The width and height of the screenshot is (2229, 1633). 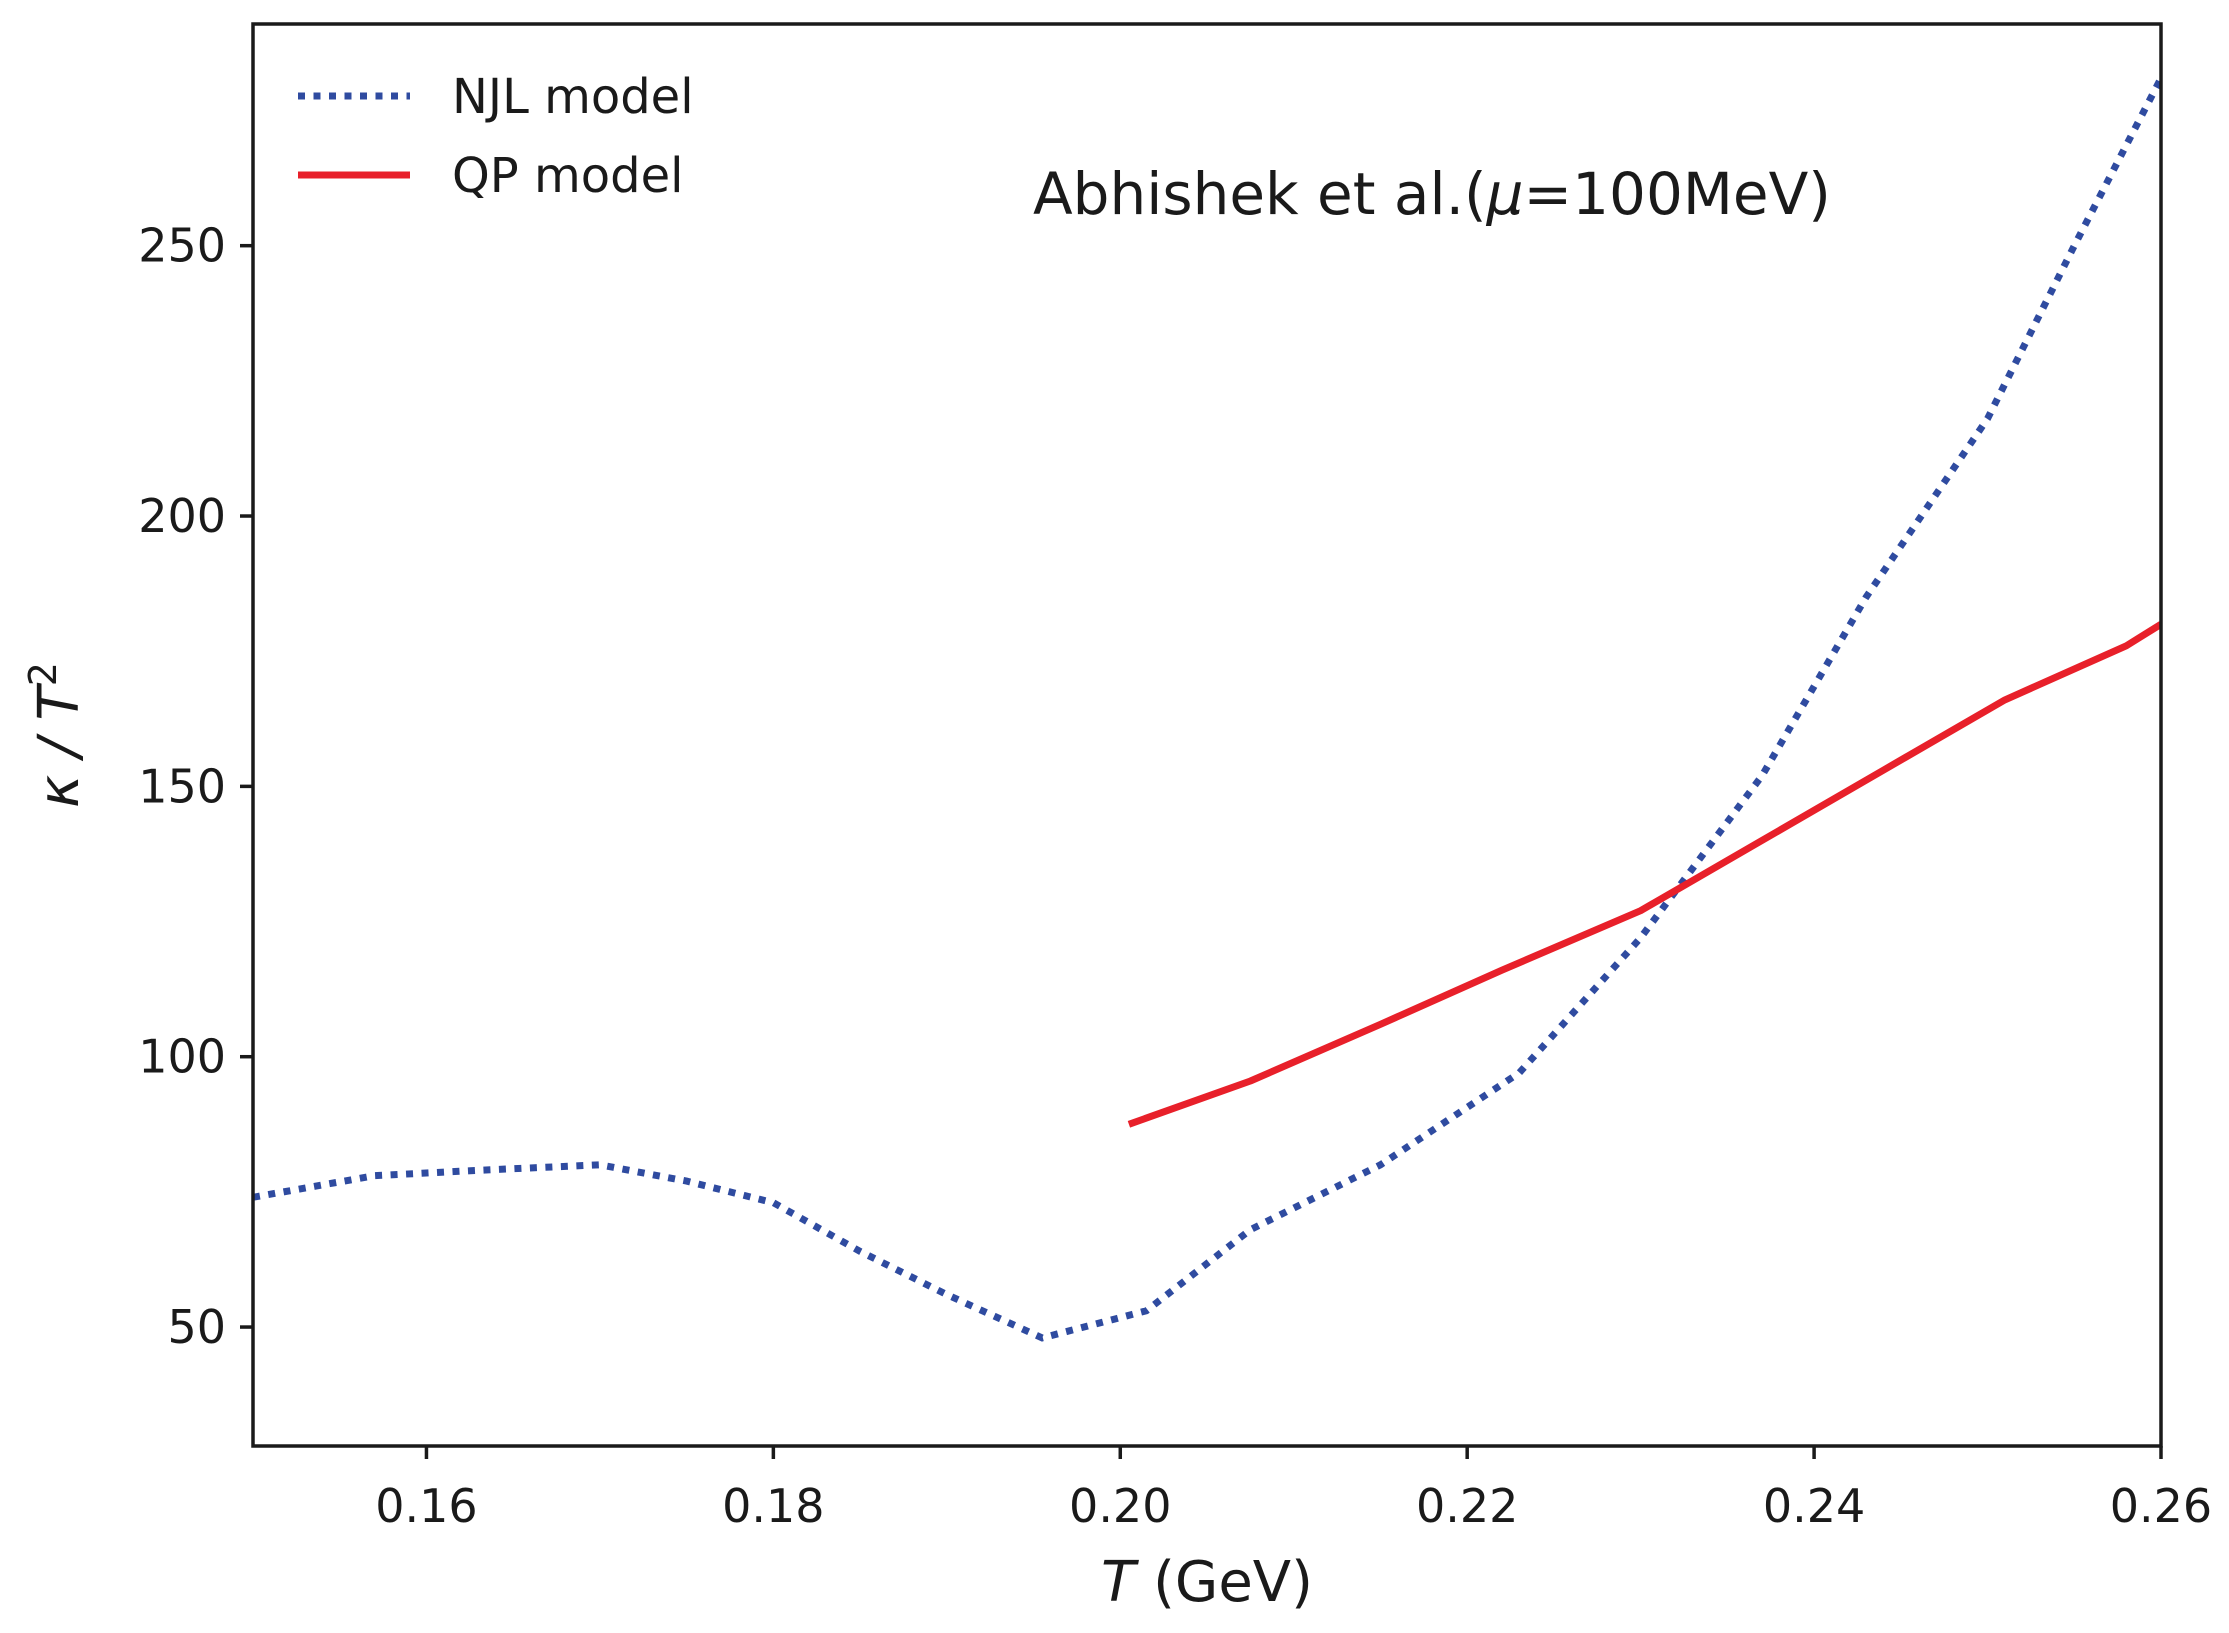 What do you see at coordinates (182, 1057) in the screenshot?
I see `y-tick-label: 100` at bounding box center [182, 1057].